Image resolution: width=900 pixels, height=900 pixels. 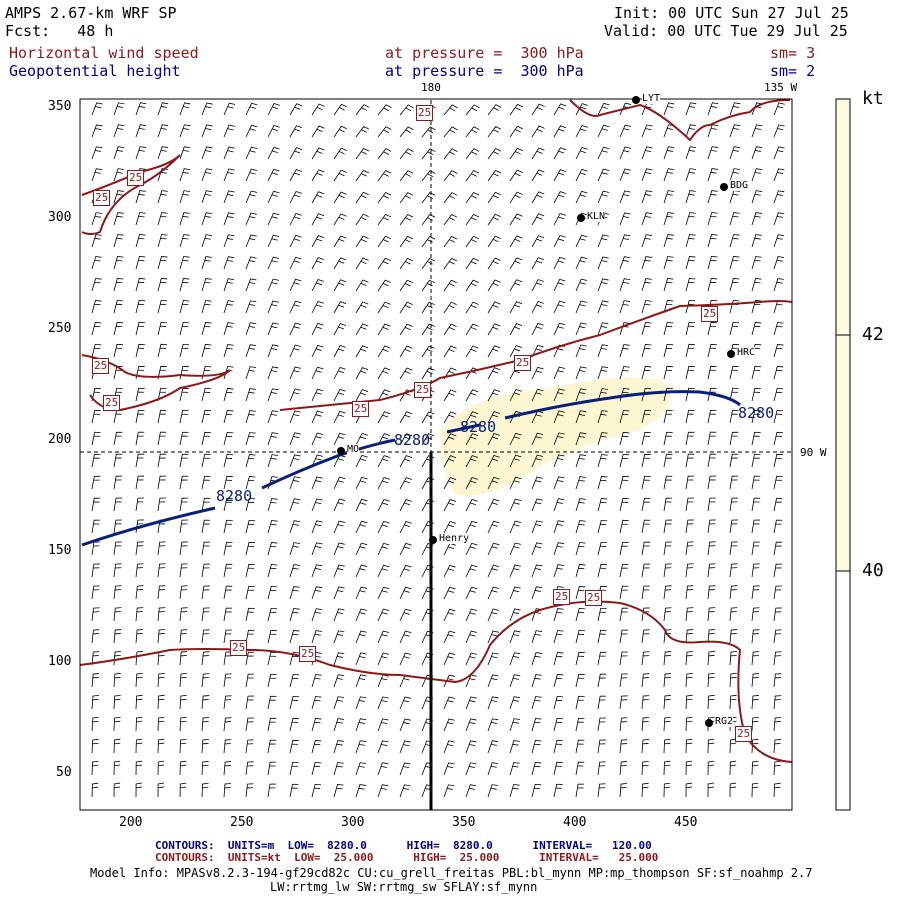 I want to click on meridian-180-label: 180, so click(x=431, y=87).